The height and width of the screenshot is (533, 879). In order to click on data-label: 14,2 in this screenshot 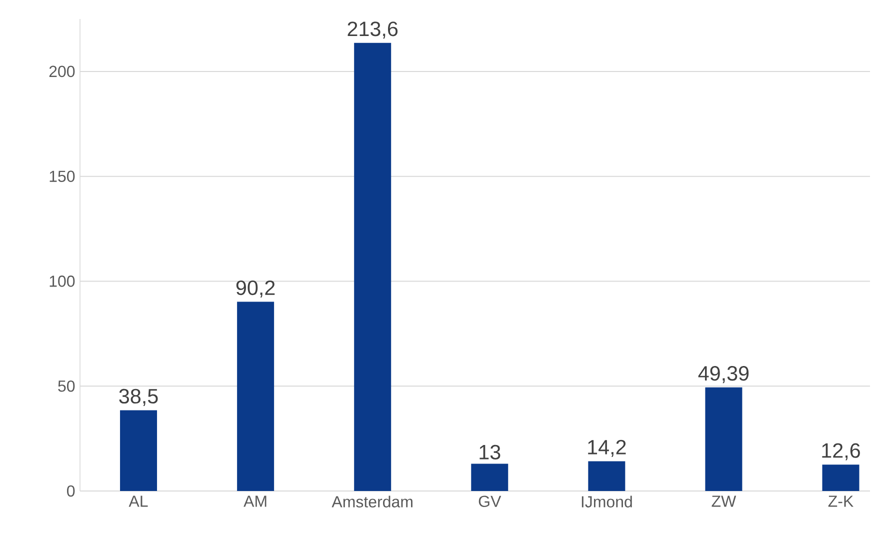, I will do `click(607, 448)`.